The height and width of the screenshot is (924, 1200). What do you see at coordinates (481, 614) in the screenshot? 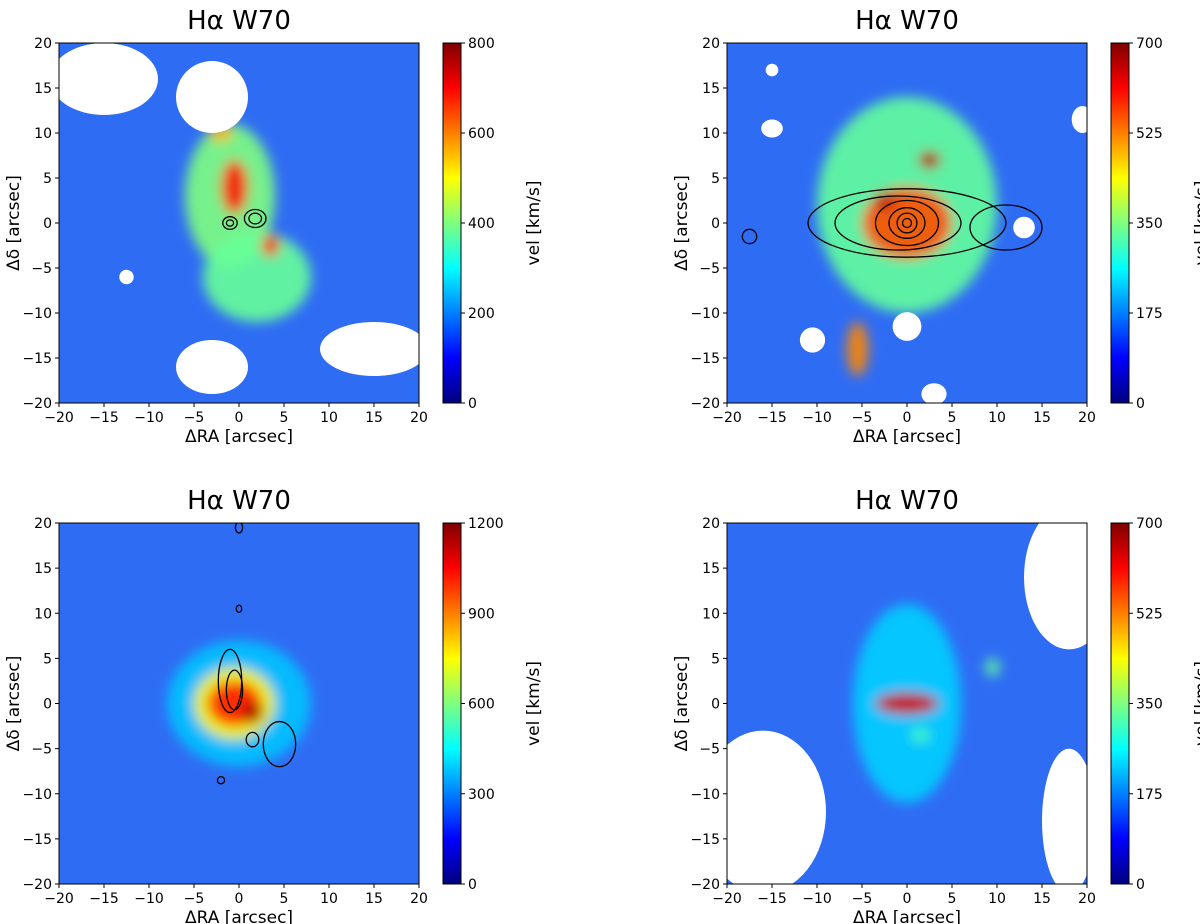
I see `colorbar-tick-label: 900` at bounding box center [481, 614].